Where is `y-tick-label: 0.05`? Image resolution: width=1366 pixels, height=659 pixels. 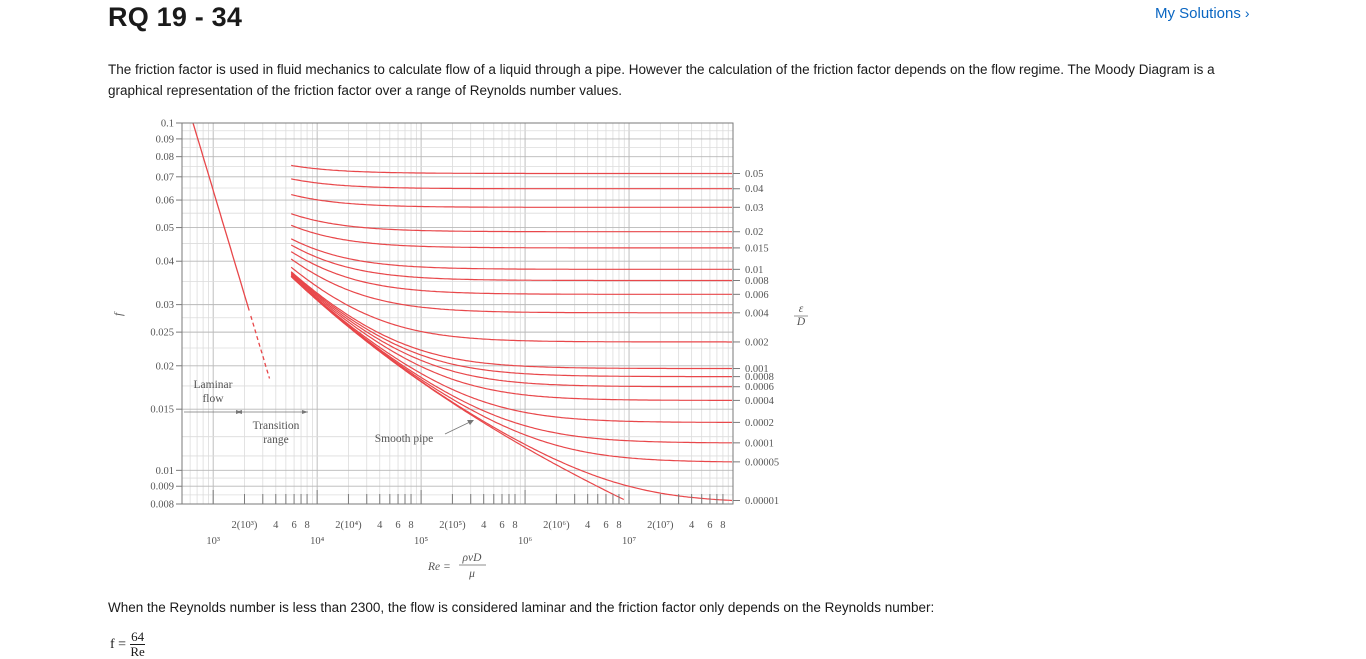 y-tick-label: 0.05 is located at coordinates (165, 228).